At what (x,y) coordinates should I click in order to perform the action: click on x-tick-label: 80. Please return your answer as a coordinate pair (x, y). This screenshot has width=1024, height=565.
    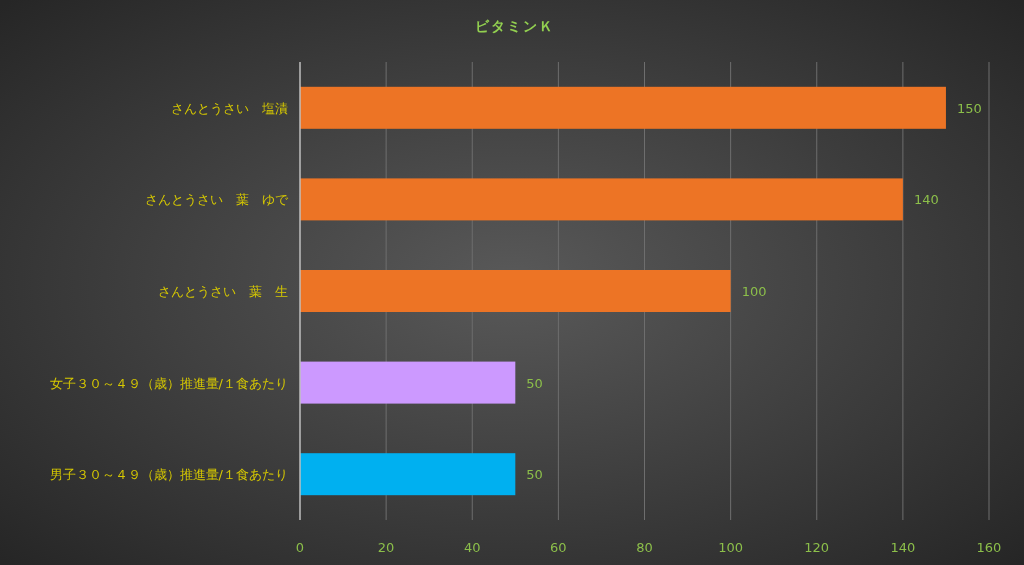
    Looking at the image, I should click on (644, 547).